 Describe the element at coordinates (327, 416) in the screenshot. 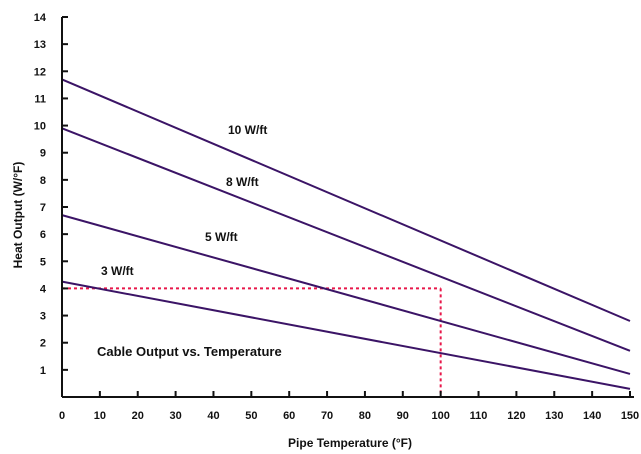

I see `x-tick-label-70: 70` at that location.